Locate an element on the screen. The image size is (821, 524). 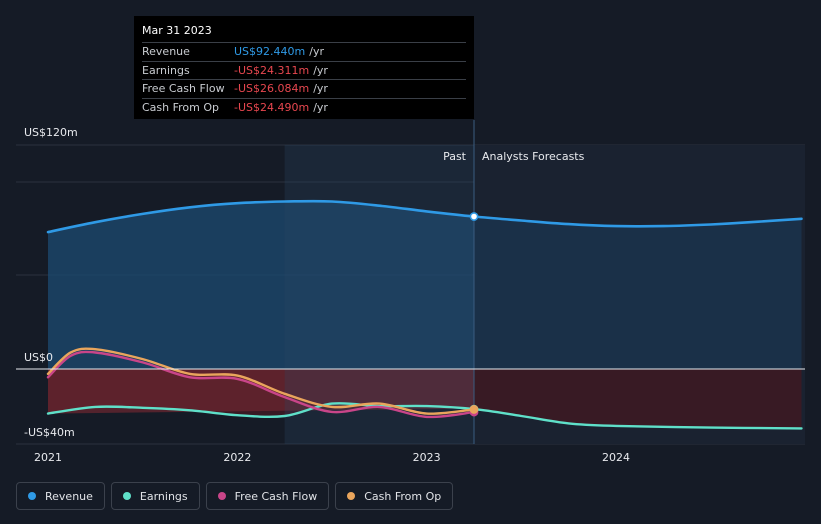
tooltip-value: US$92.440m is located at coordinates (270, 52).